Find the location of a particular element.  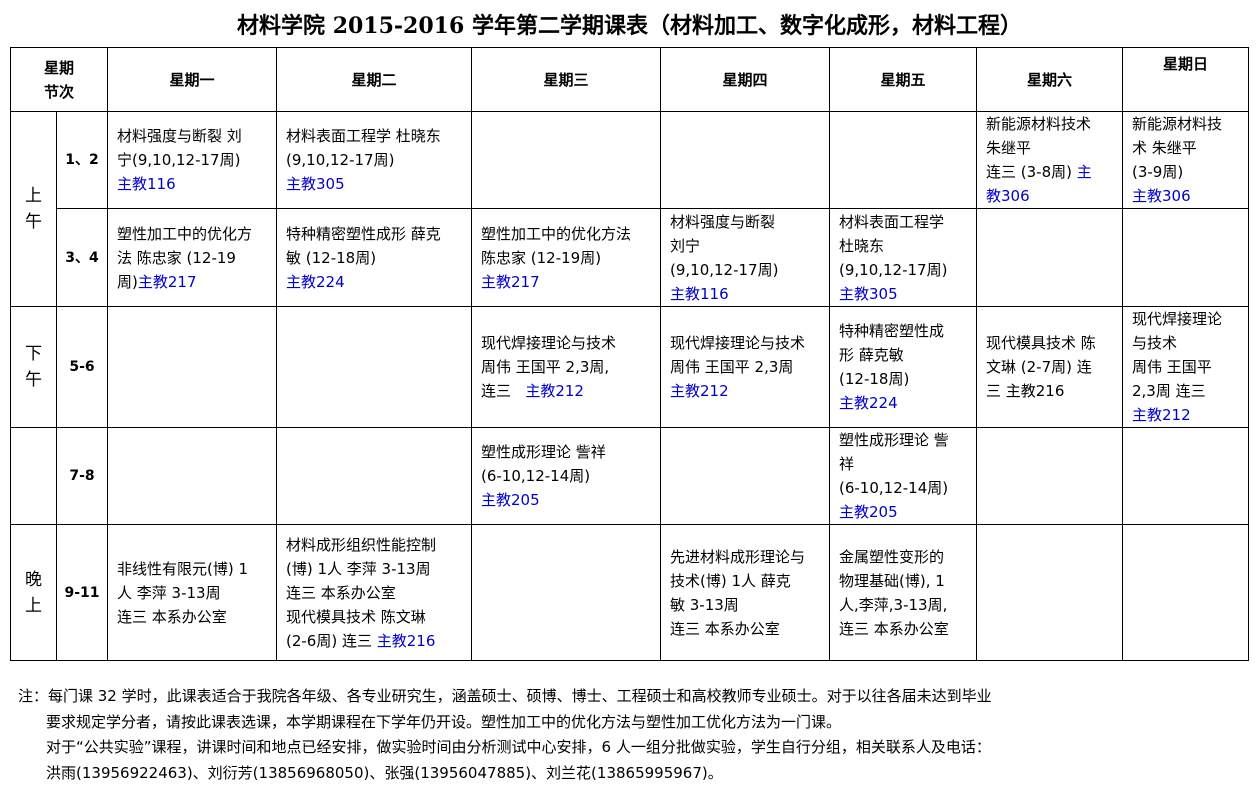

course-line: 材料强度与断裂 刘 is located at coordinates (196, 136).